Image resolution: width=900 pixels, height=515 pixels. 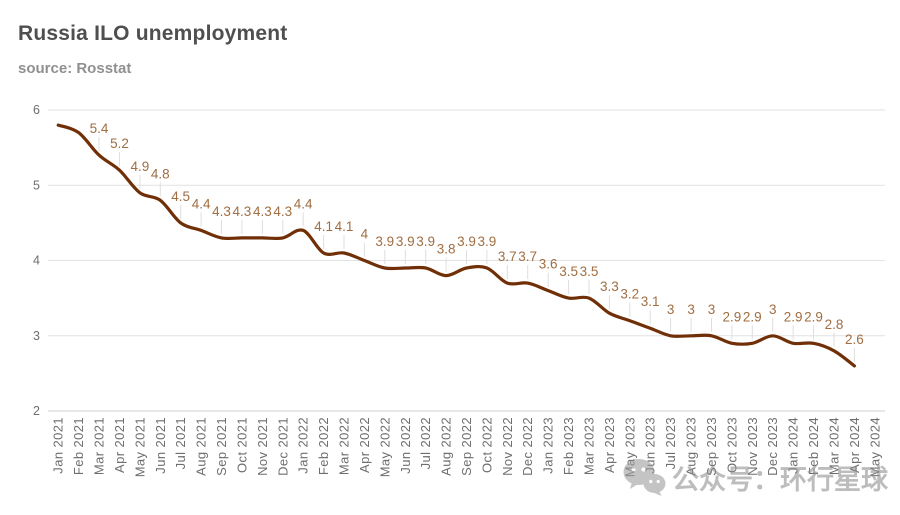 I want to click on data-label: 5.4, so click(x=99, y=128).